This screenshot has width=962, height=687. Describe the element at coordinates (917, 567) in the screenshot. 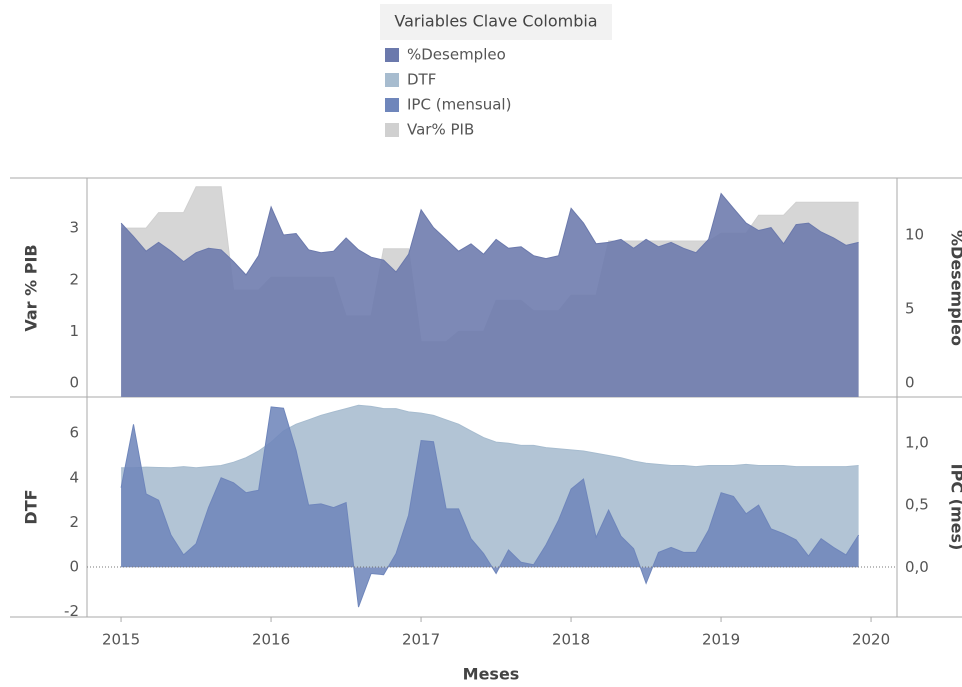

I see `y2-tick-label: 0,0` at that location.